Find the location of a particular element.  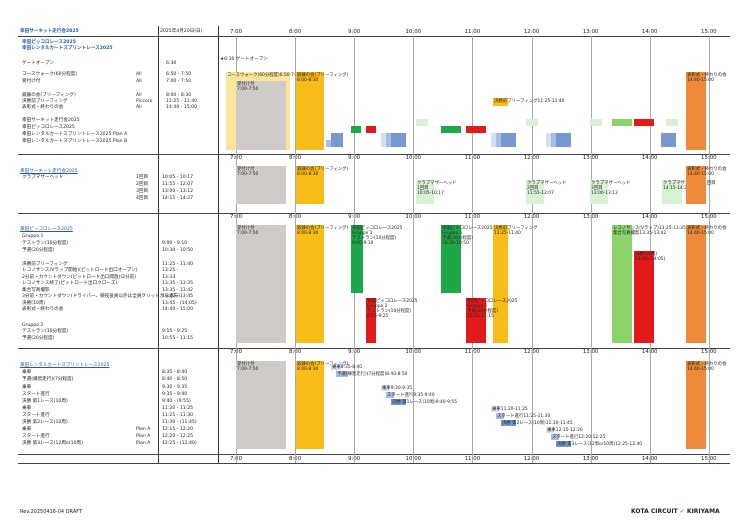

run-number: 1回目 is located at coordinates (142, 177).